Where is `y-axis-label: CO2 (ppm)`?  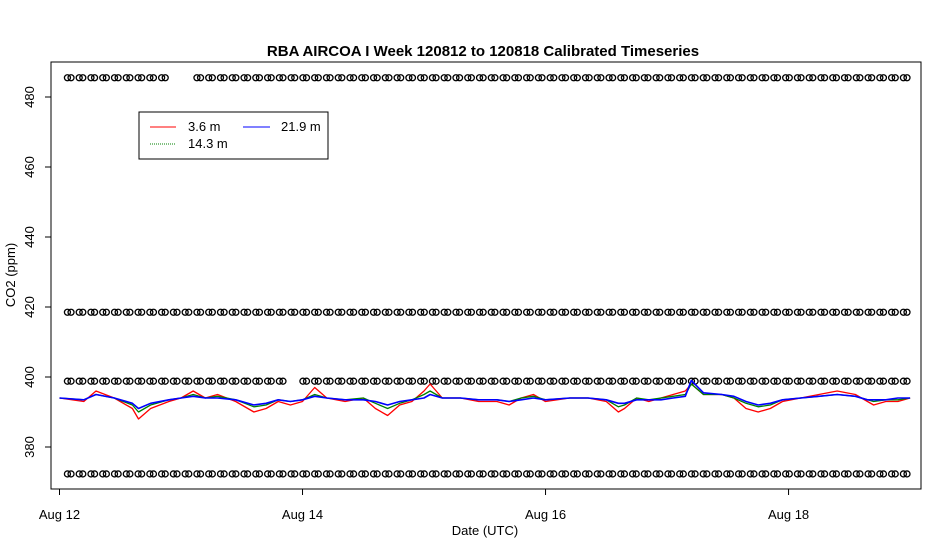
y-axis-label: CO2 (ppm) is located at coordinates (10, 275).